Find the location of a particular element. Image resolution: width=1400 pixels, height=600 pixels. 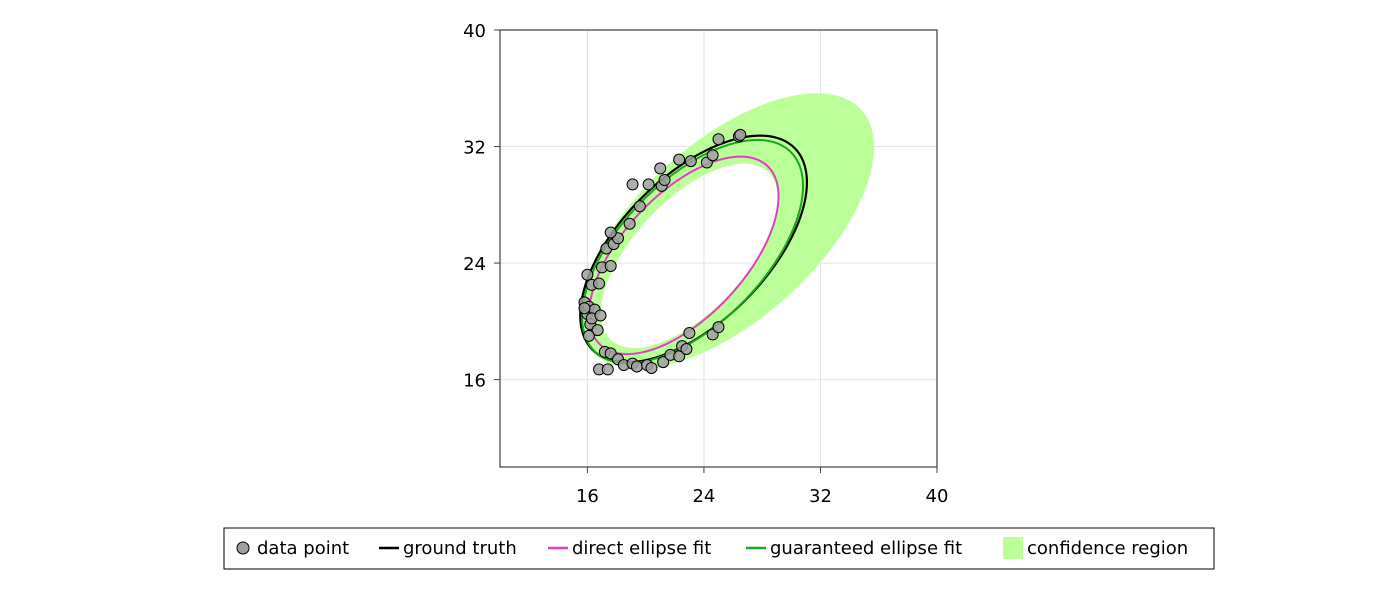

confidence-region-layer is located at coordinates (727, 231).